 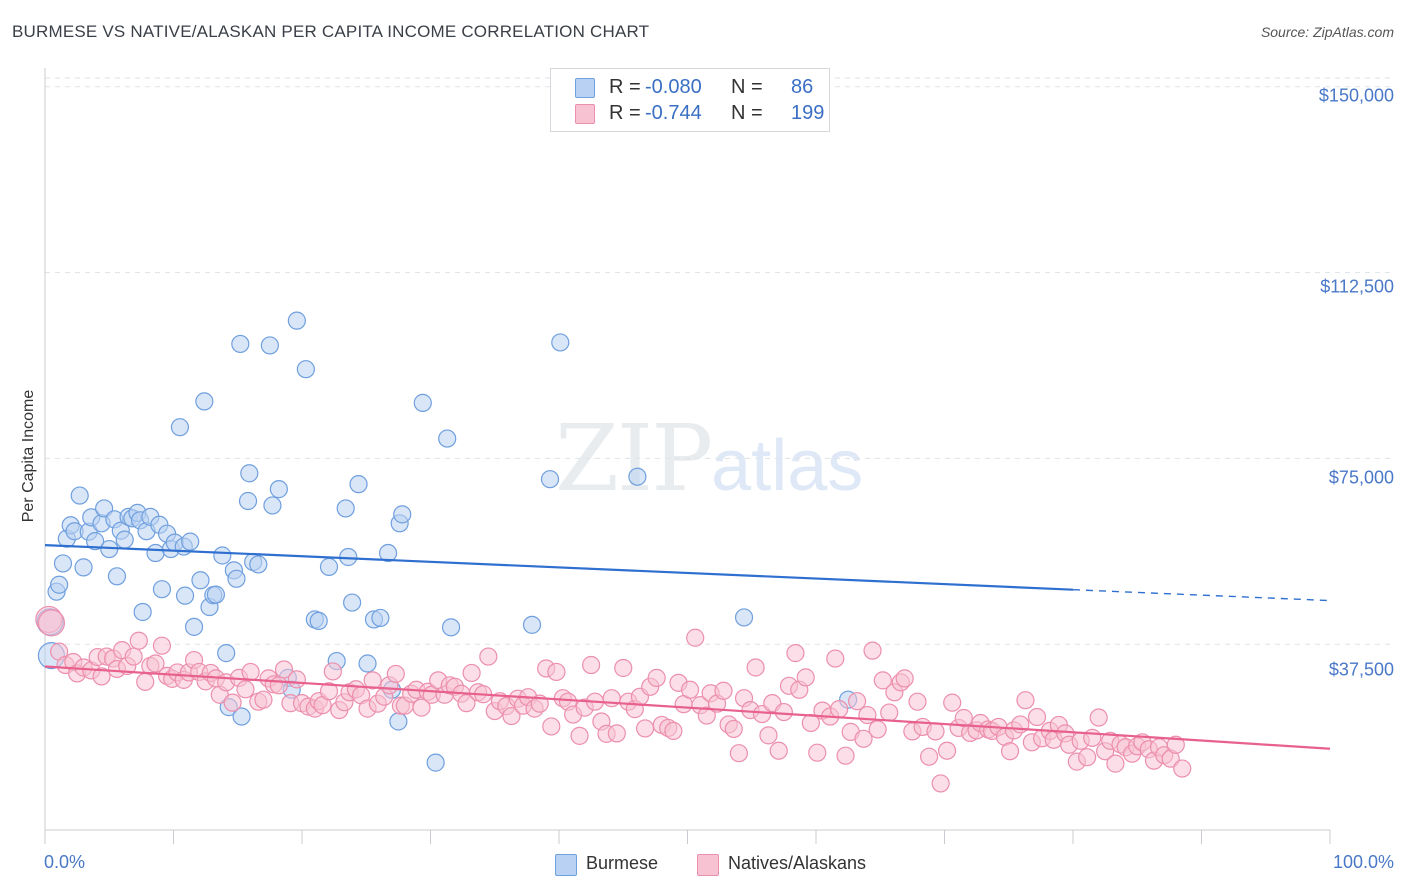 I want to click on legend-label-natives: Natives/Alaskans, so click(x=797, y=863).